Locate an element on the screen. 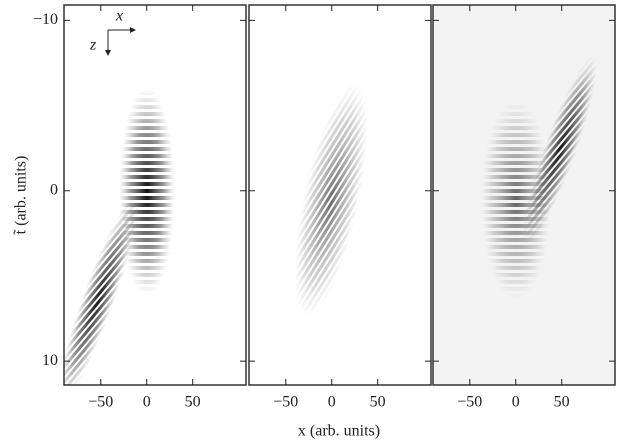 The height and width of the screenshot is (445, 630). inset-x-label: x is located at coordinates (119, 16).